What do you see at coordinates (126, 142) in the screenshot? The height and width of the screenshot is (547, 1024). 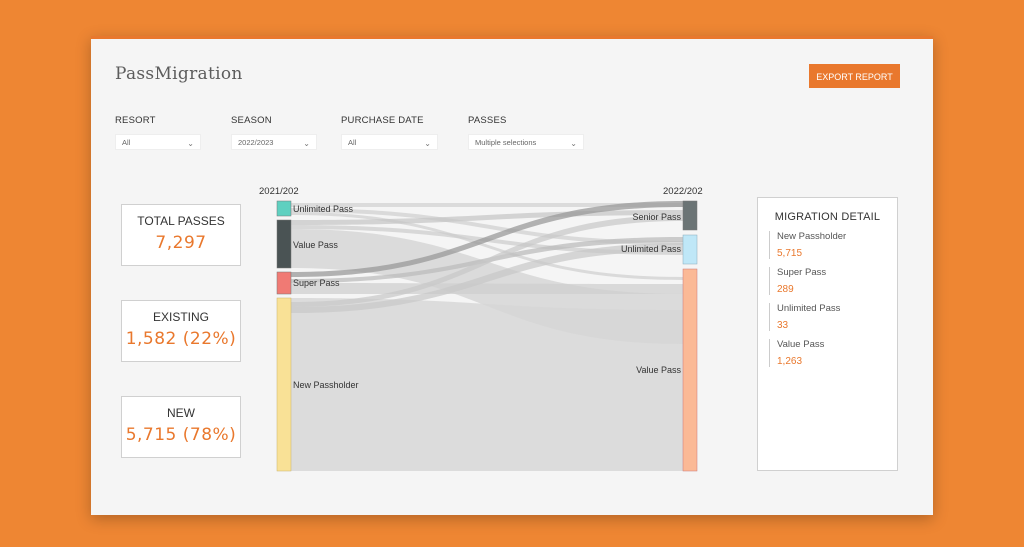 I see `resort-select-value: All` at bounding box center [126, 142].